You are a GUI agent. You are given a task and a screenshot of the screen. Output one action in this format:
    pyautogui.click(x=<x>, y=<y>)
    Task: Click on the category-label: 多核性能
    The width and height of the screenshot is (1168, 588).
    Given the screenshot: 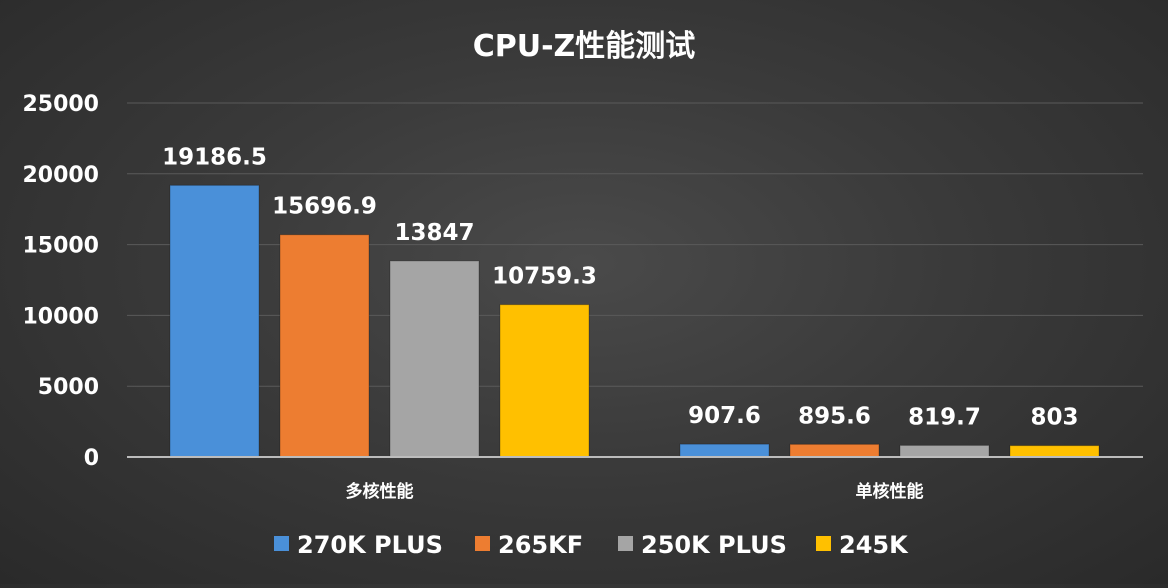 What is the action you would take?
    pyautogui.click(x=380, y=491)
    